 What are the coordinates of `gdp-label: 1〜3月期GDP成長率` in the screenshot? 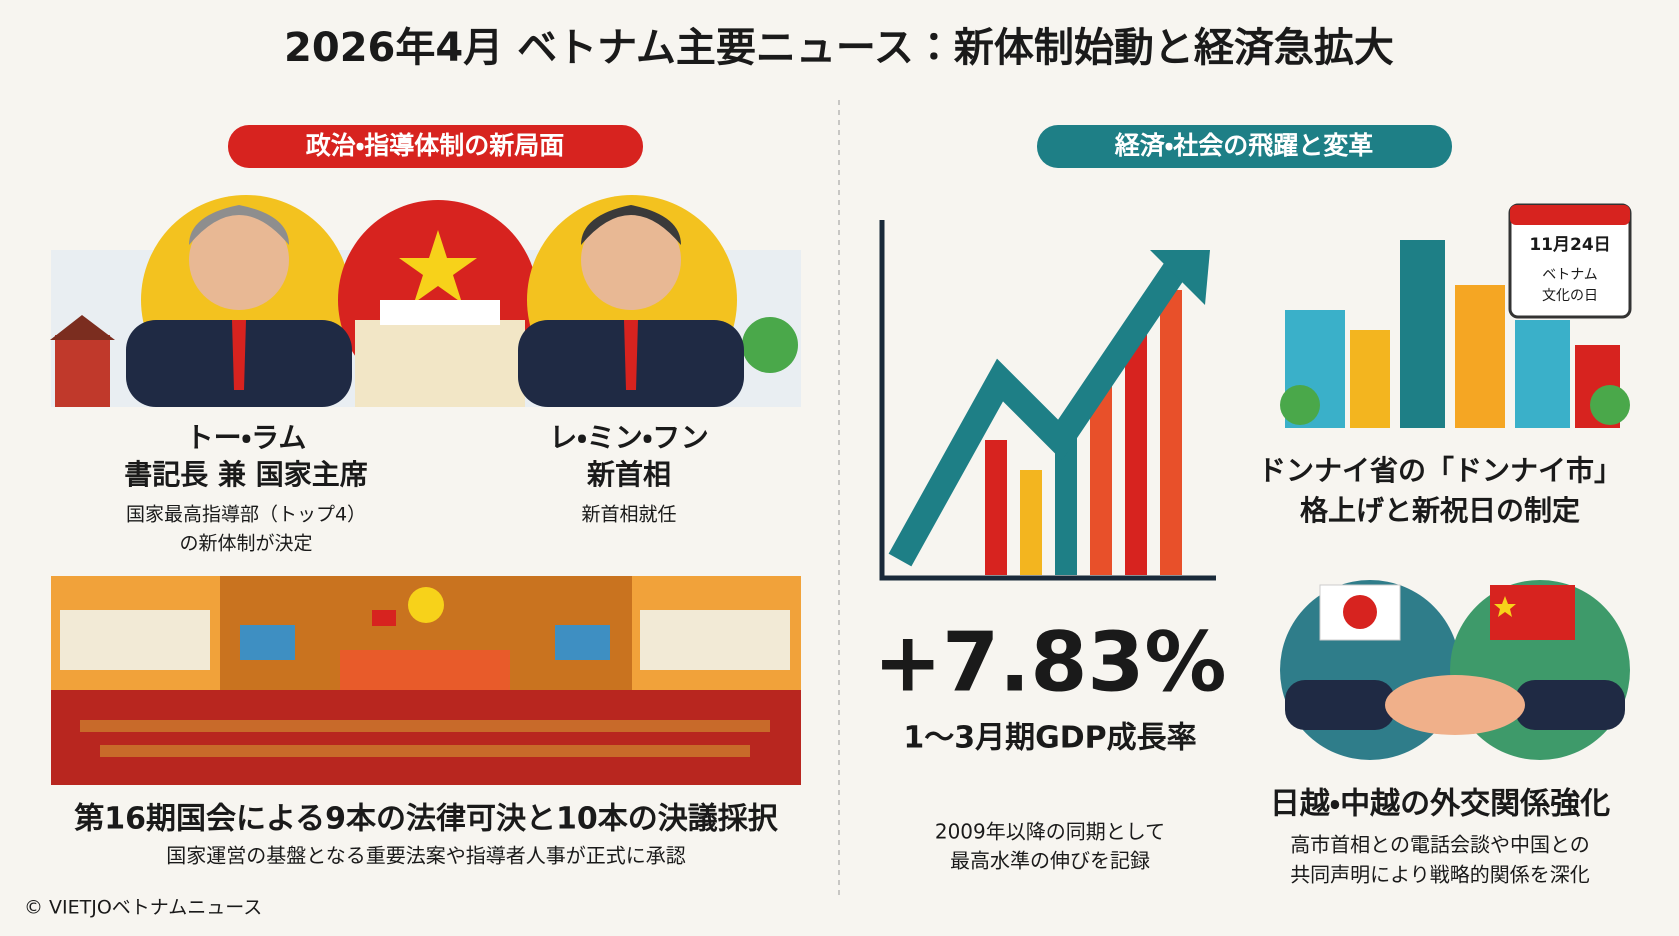 It's located at (1049, 738).